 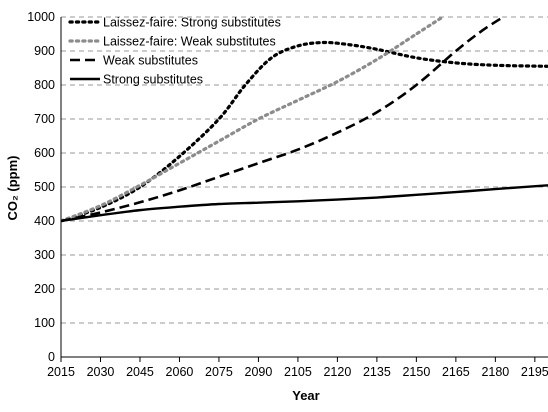 What do you see at coordinates (416, 372) in the screenshot?
I see `x-tick-label: 2150` at bounding box center [416, 372].